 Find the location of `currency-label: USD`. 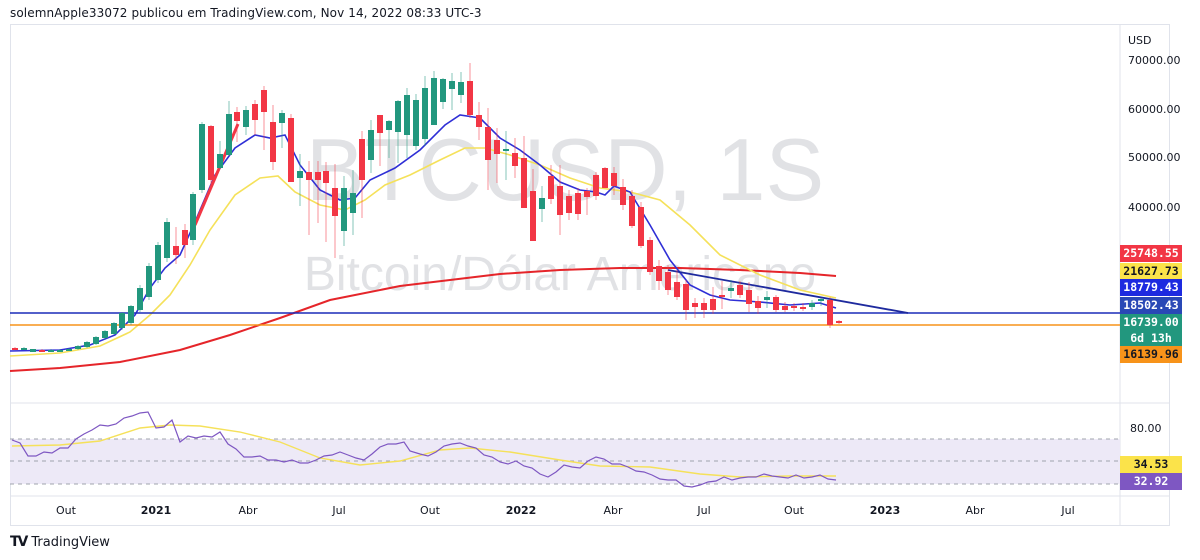

currency-label: USD is located at coordinates (1140, 40).